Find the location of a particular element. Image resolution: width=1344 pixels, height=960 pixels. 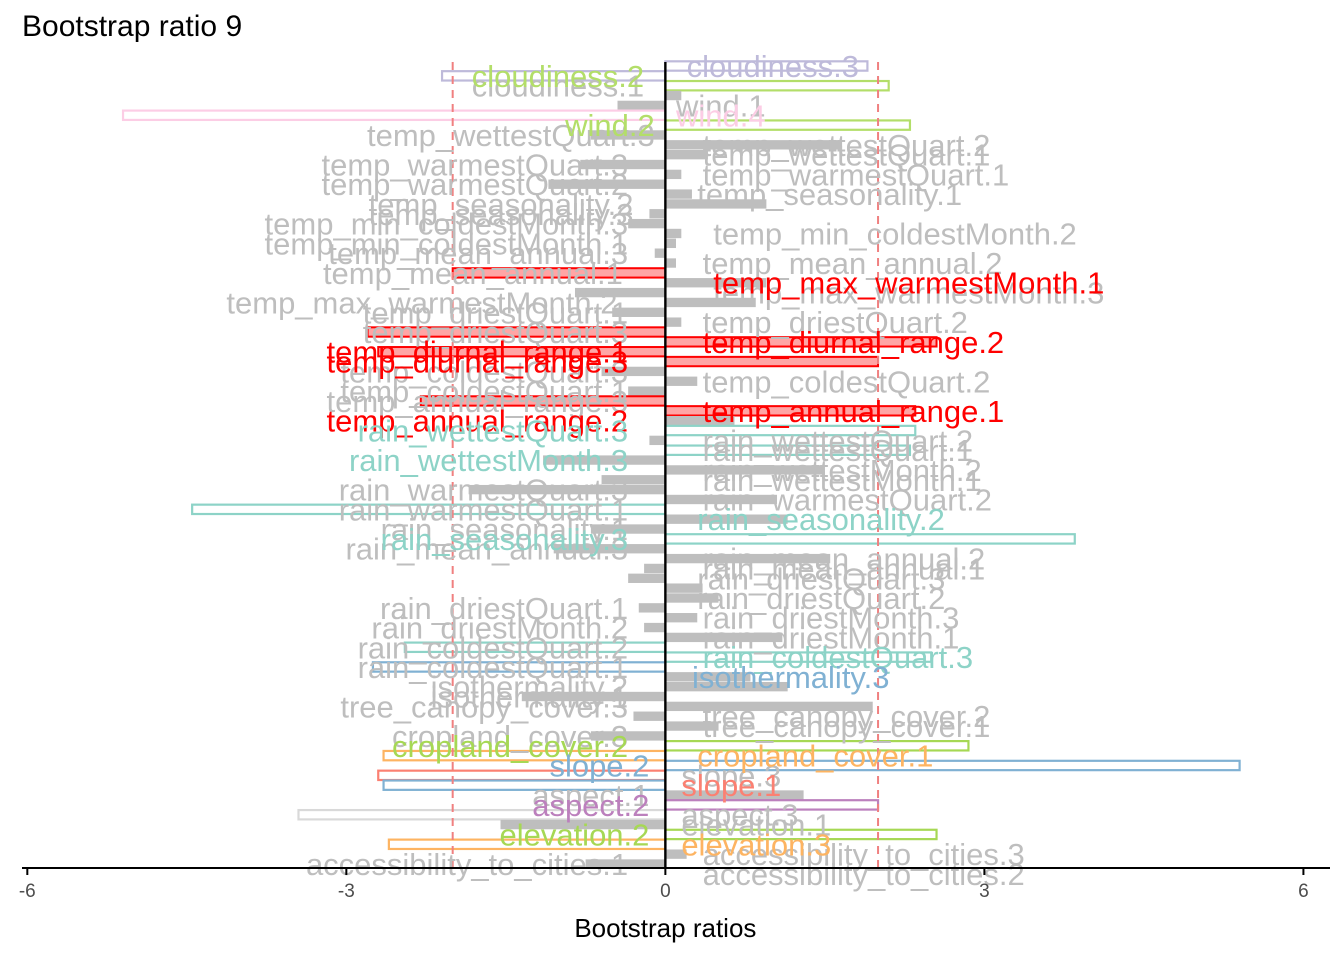

bar-label-temp_coldestQuart.2: temp_coldestQuart.2 is located at coordinates (847, 381).